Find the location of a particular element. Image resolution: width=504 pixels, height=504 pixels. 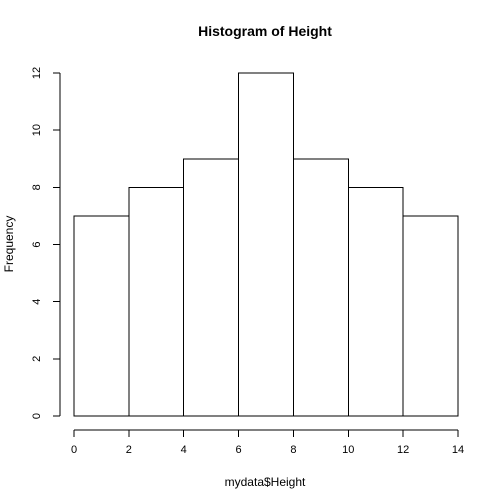

y-axis-label: Frequency is located at coordinates (9, 244).